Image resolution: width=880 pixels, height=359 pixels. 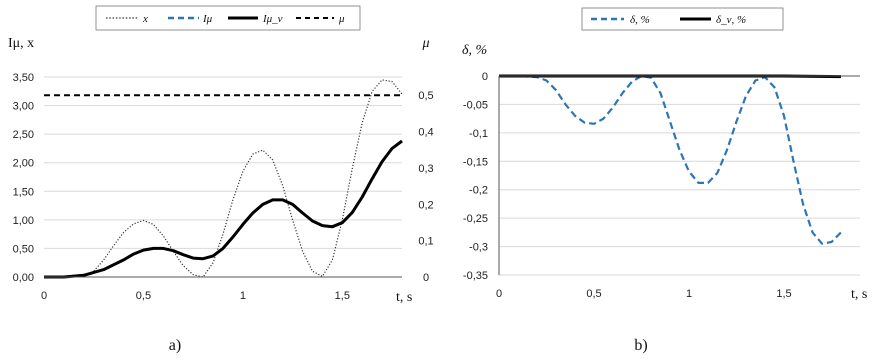 I want to click on y-tick-label-b: -0,35, so click(x=475, y=276).